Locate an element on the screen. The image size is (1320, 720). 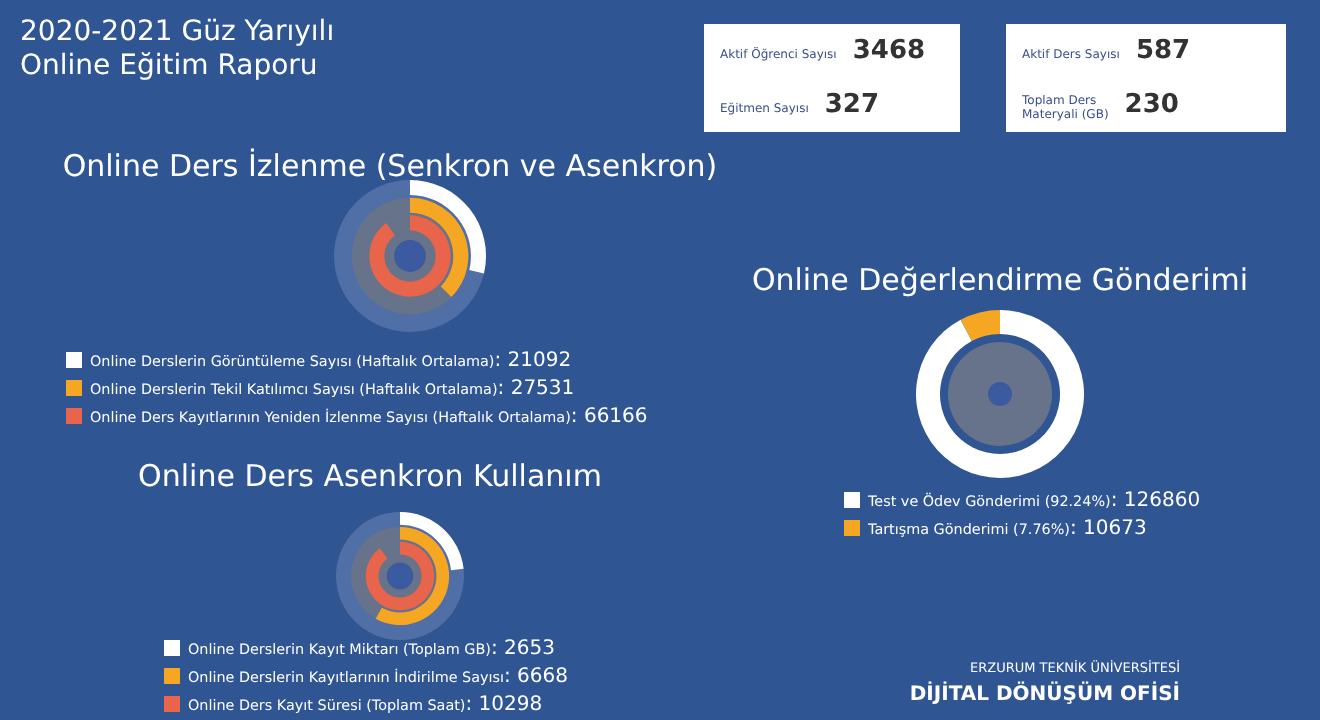
data-label: 587 is located at coordinates (1163, 51).